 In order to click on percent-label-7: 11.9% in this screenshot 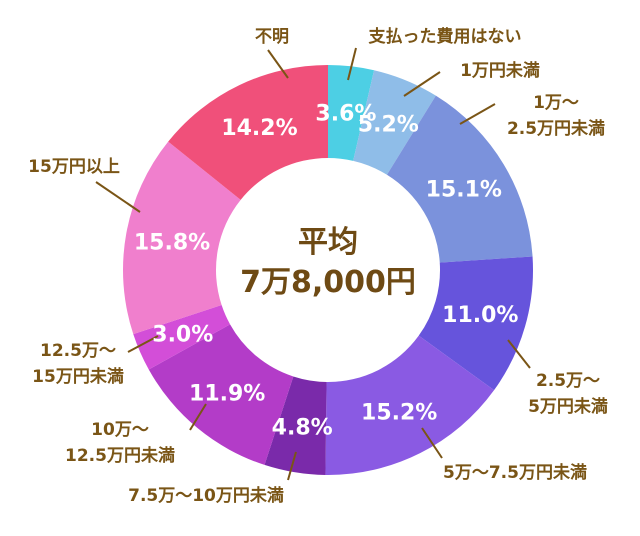, I will do `click(227, 393)`.